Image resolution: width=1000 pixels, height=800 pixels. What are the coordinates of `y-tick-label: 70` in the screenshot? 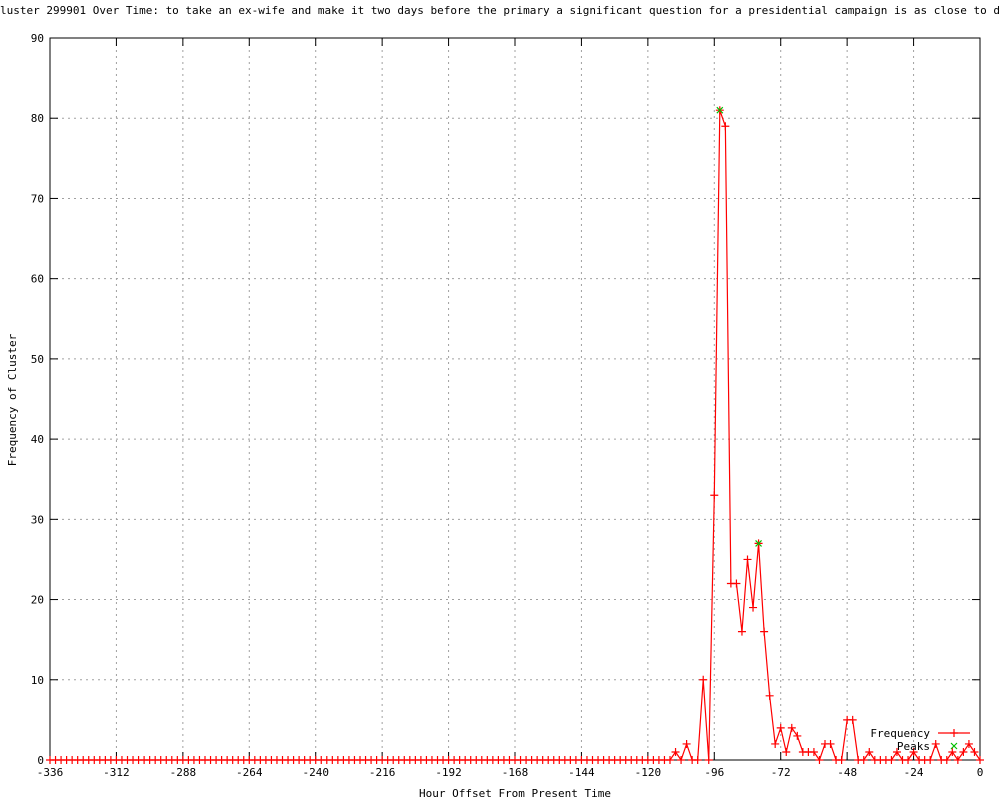 It's located at (37, 198).